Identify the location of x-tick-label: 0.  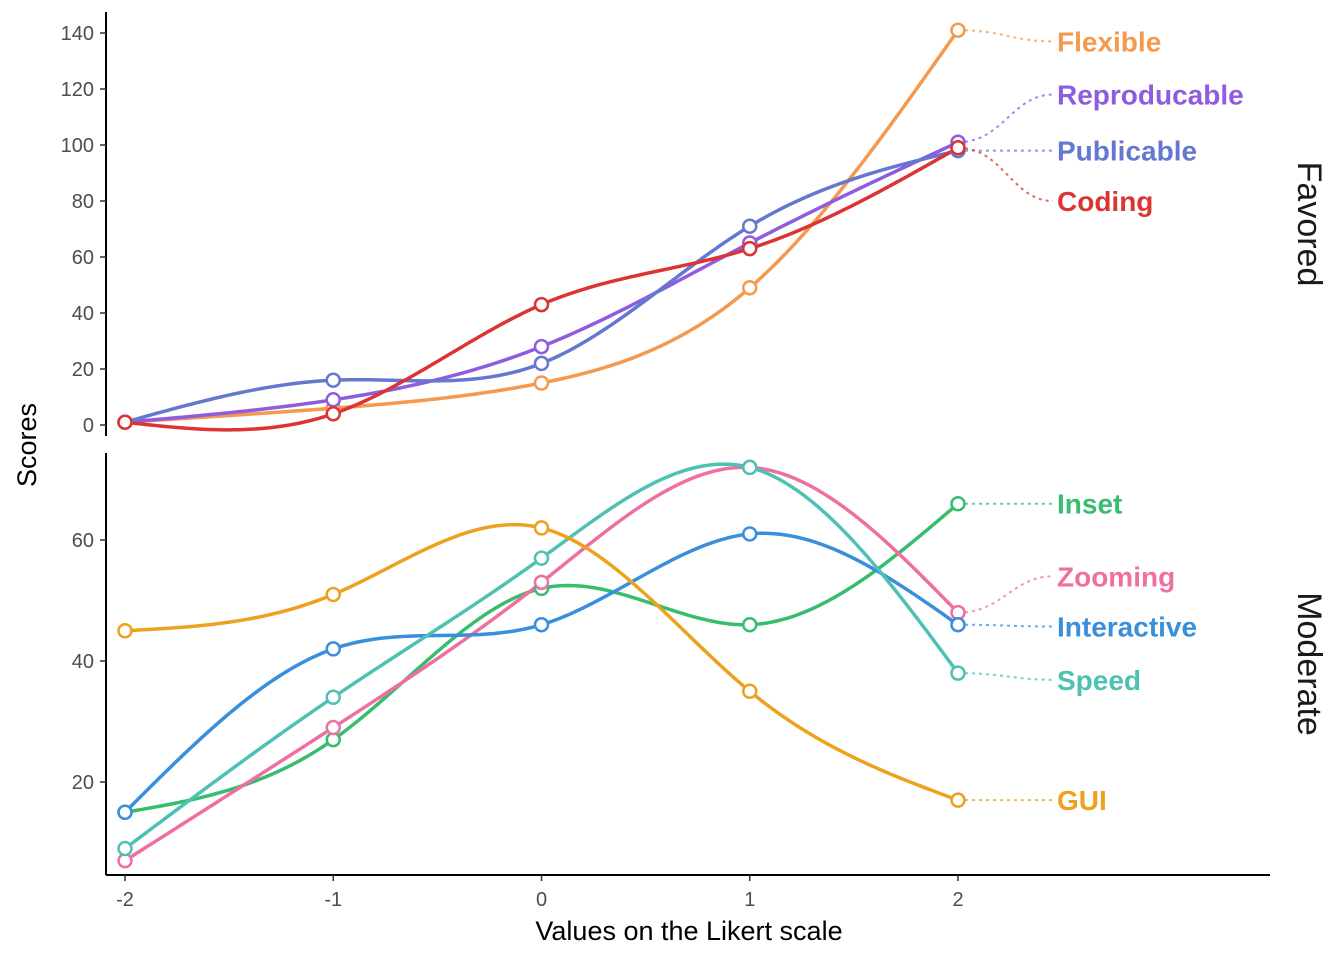
(541, 900).